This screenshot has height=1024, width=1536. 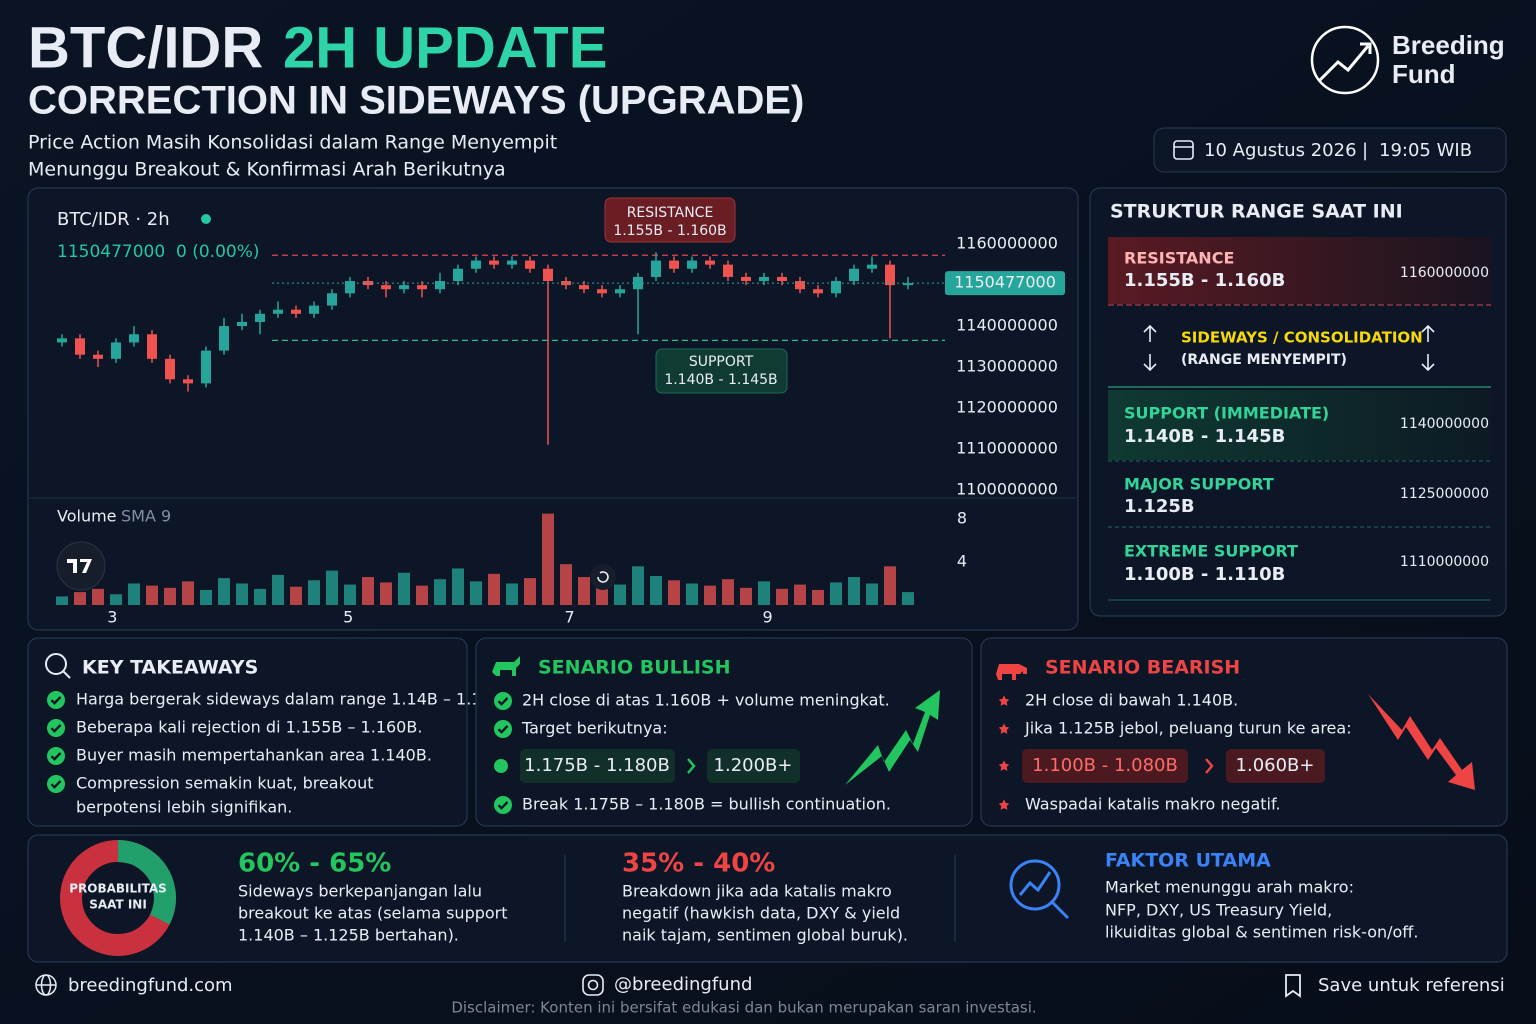 What do you see at coordinates (670, 213) in the screenshot?
I see `annotation-label: RESISTANCE` at bounding box center [670, 213].